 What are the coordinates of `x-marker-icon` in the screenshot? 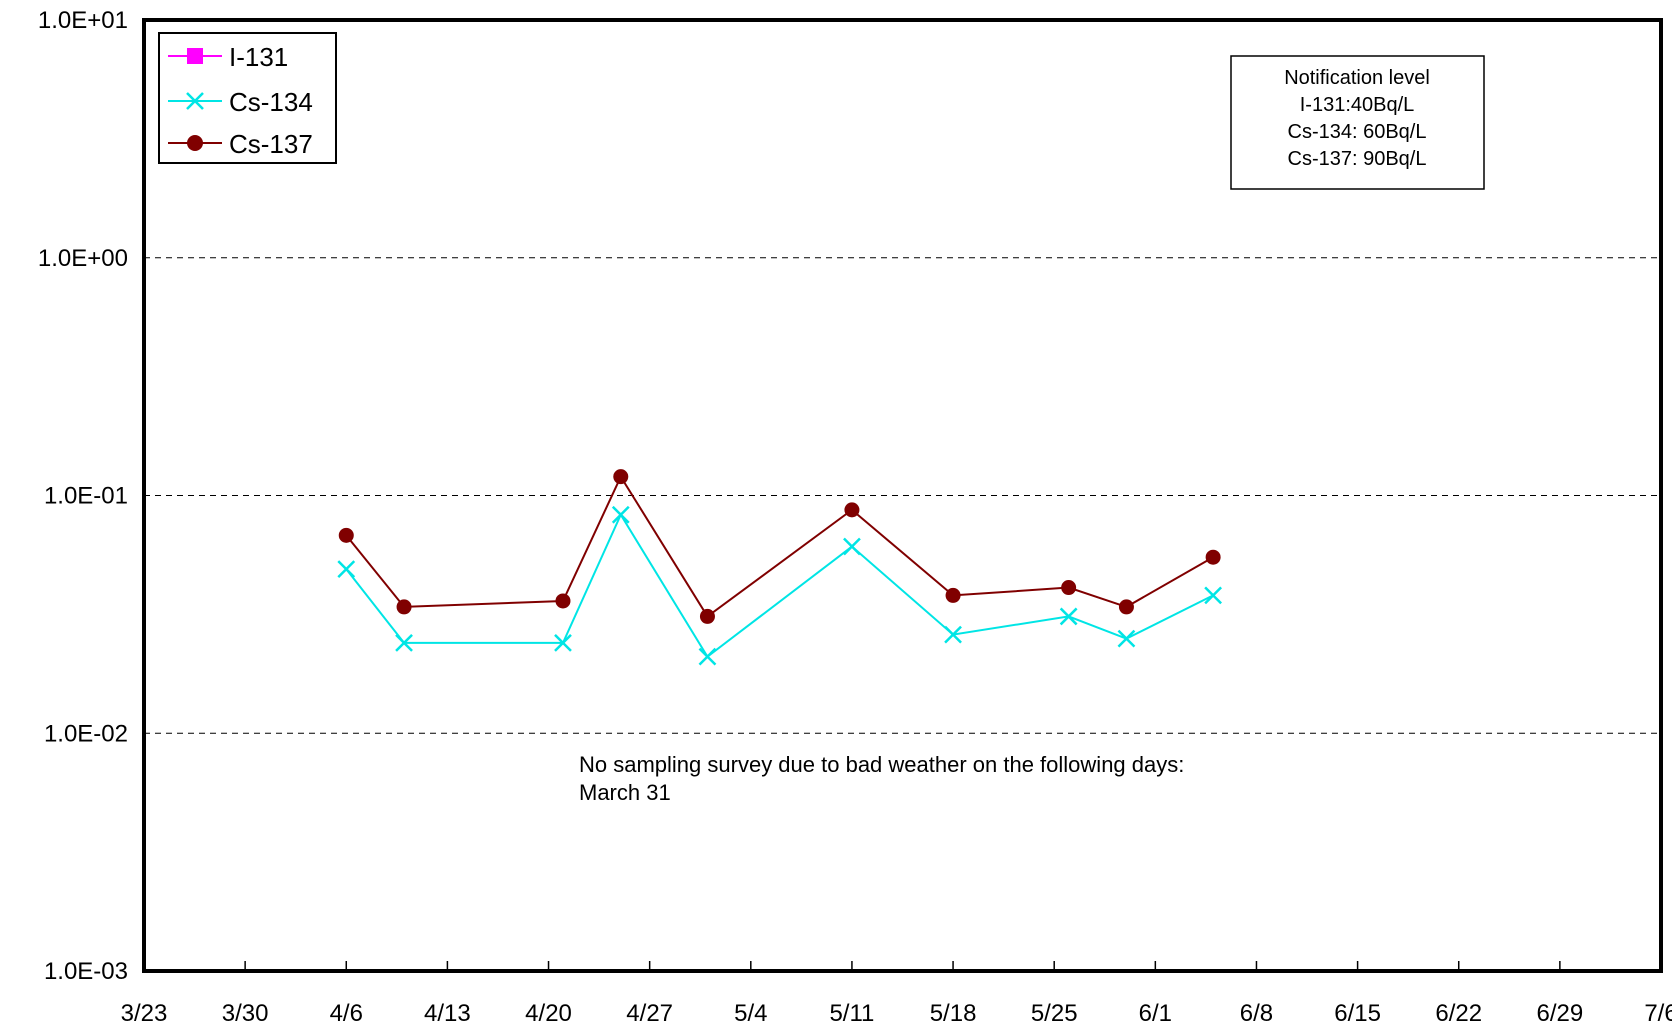 It's located at (195, 101).